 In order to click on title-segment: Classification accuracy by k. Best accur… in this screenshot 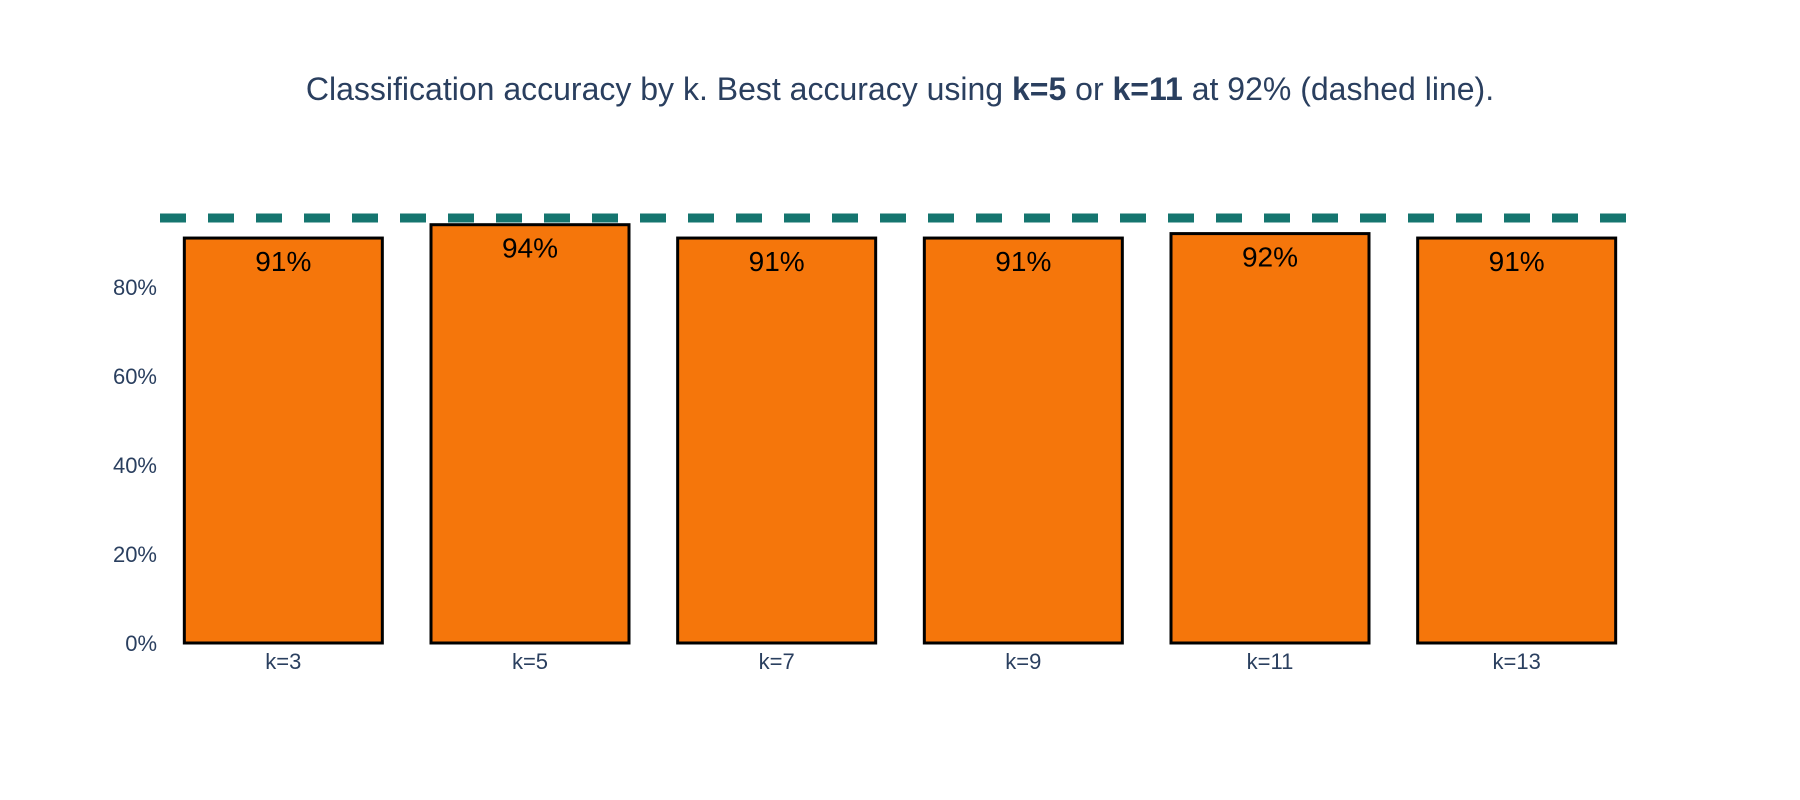, I will do `click(659, 89)`.